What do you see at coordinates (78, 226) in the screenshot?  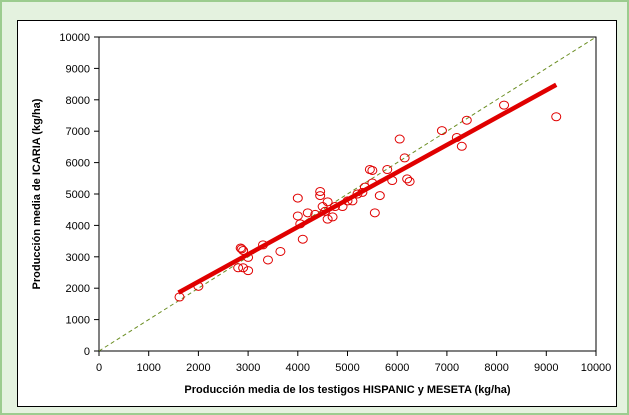 I see `y-tick-label: 4000` at bounding box center [78, 226].